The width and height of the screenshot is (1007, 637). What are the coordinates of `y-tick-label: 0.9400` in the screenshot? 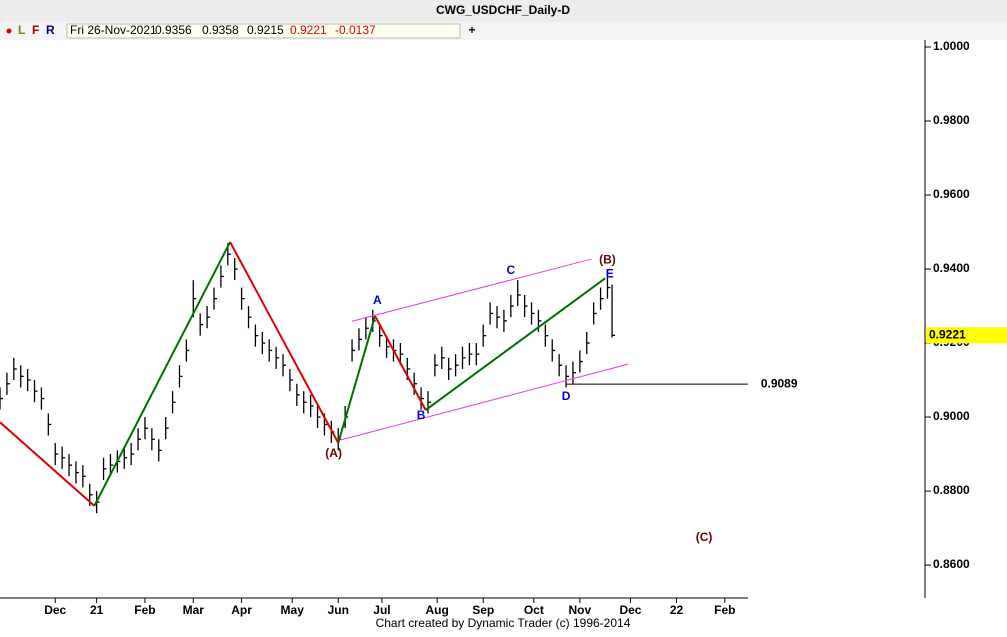 It's located at (951, 268).